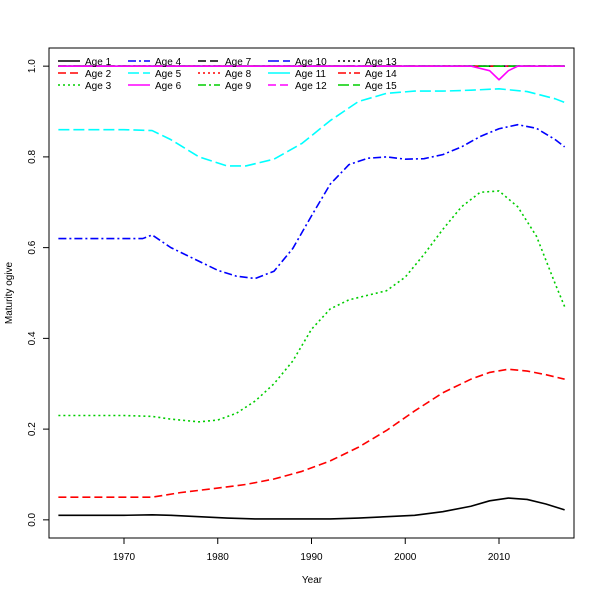  What do you see at coordinates (32, 66) in the screenshot?
I see `y-tick-label: 1.0` at bounding box center [32, 66].